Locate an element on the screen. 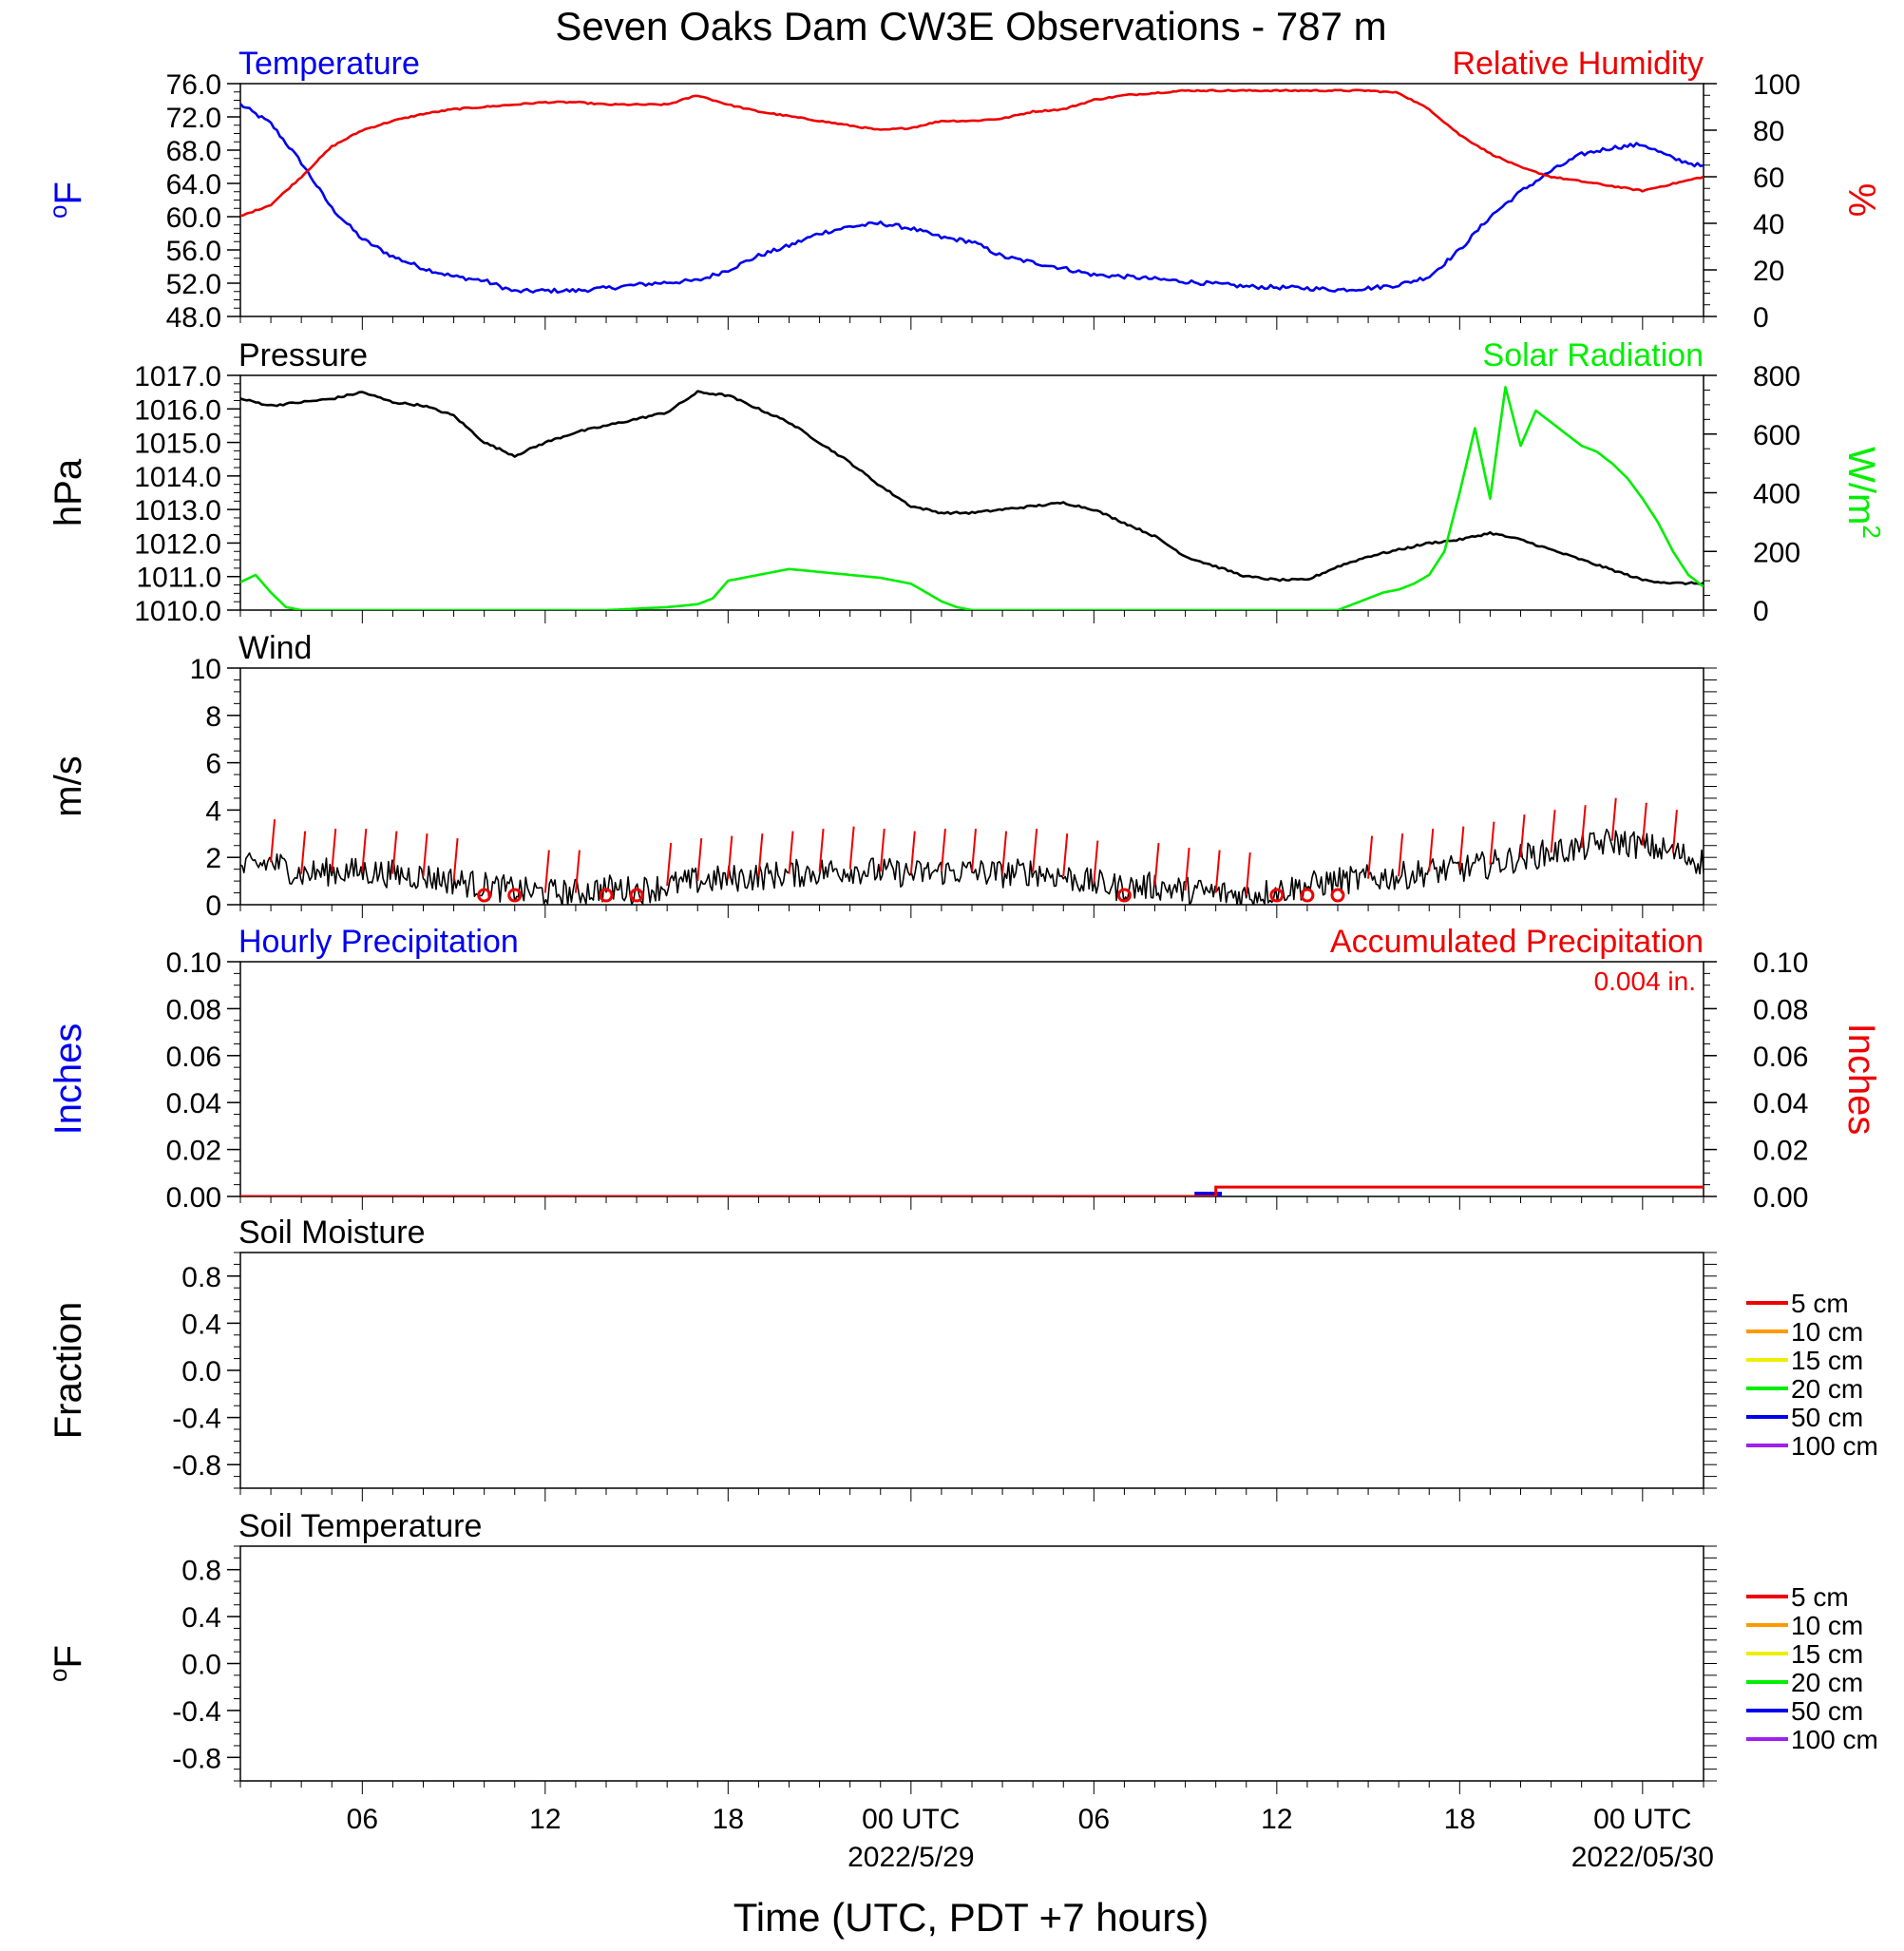  degree-superscript: o is located at coordinates (58, 211).